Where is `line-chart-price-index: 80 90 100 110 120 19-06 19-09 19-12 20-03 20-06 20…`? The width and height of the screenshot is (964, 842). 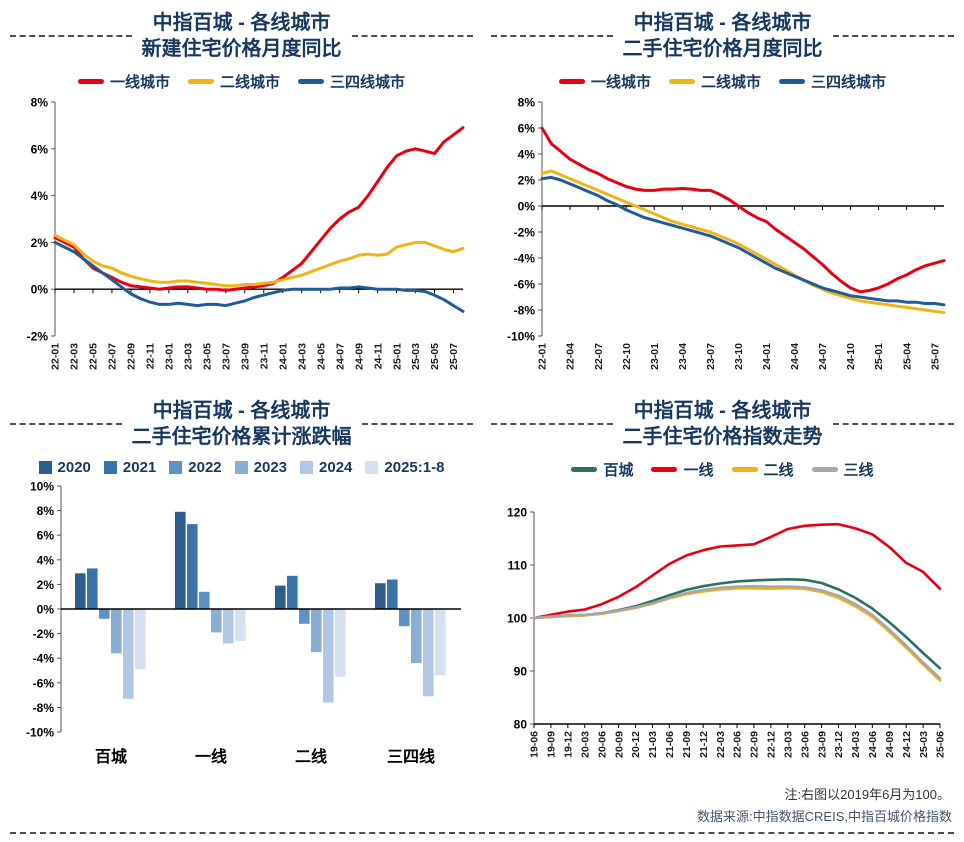
line-chart-price-index: 80 90 100 110 120 19-06 19-09 19-12 20-03 20-06 20… is located at coordinates (726, 632).